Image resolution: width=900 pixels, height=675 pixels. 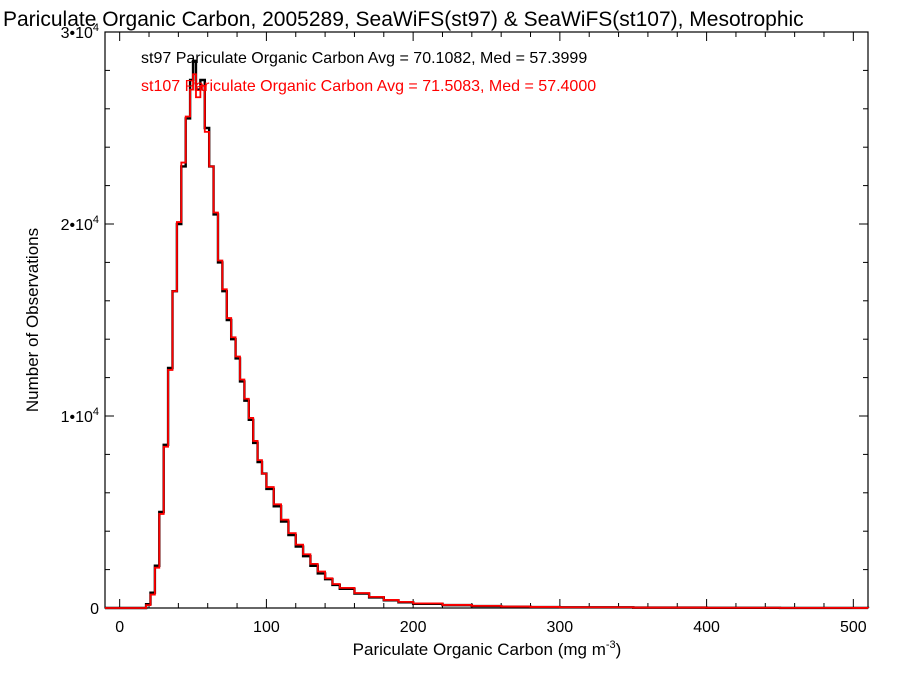 I want to click on y-axis-label: Number of Observations, so click(x=32, y=320).